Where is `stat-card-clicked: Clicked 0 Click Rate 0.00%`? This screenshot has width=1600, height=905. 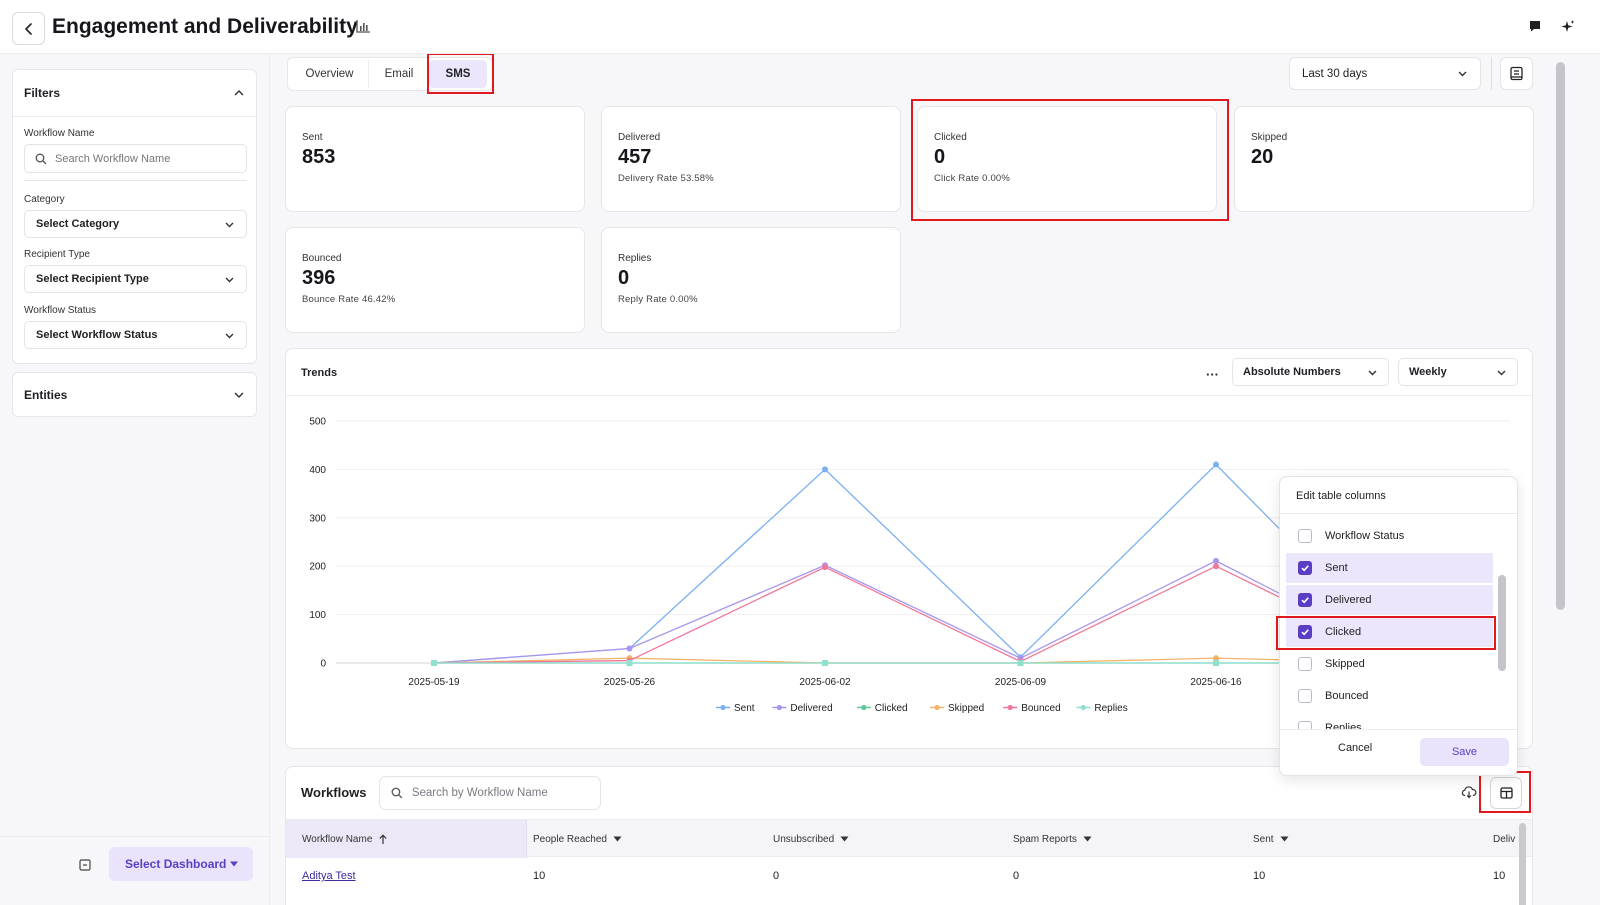
stat-card-clicked: Clicked 0 Click Rate 0.00% is located at coordinates (1067, 159).